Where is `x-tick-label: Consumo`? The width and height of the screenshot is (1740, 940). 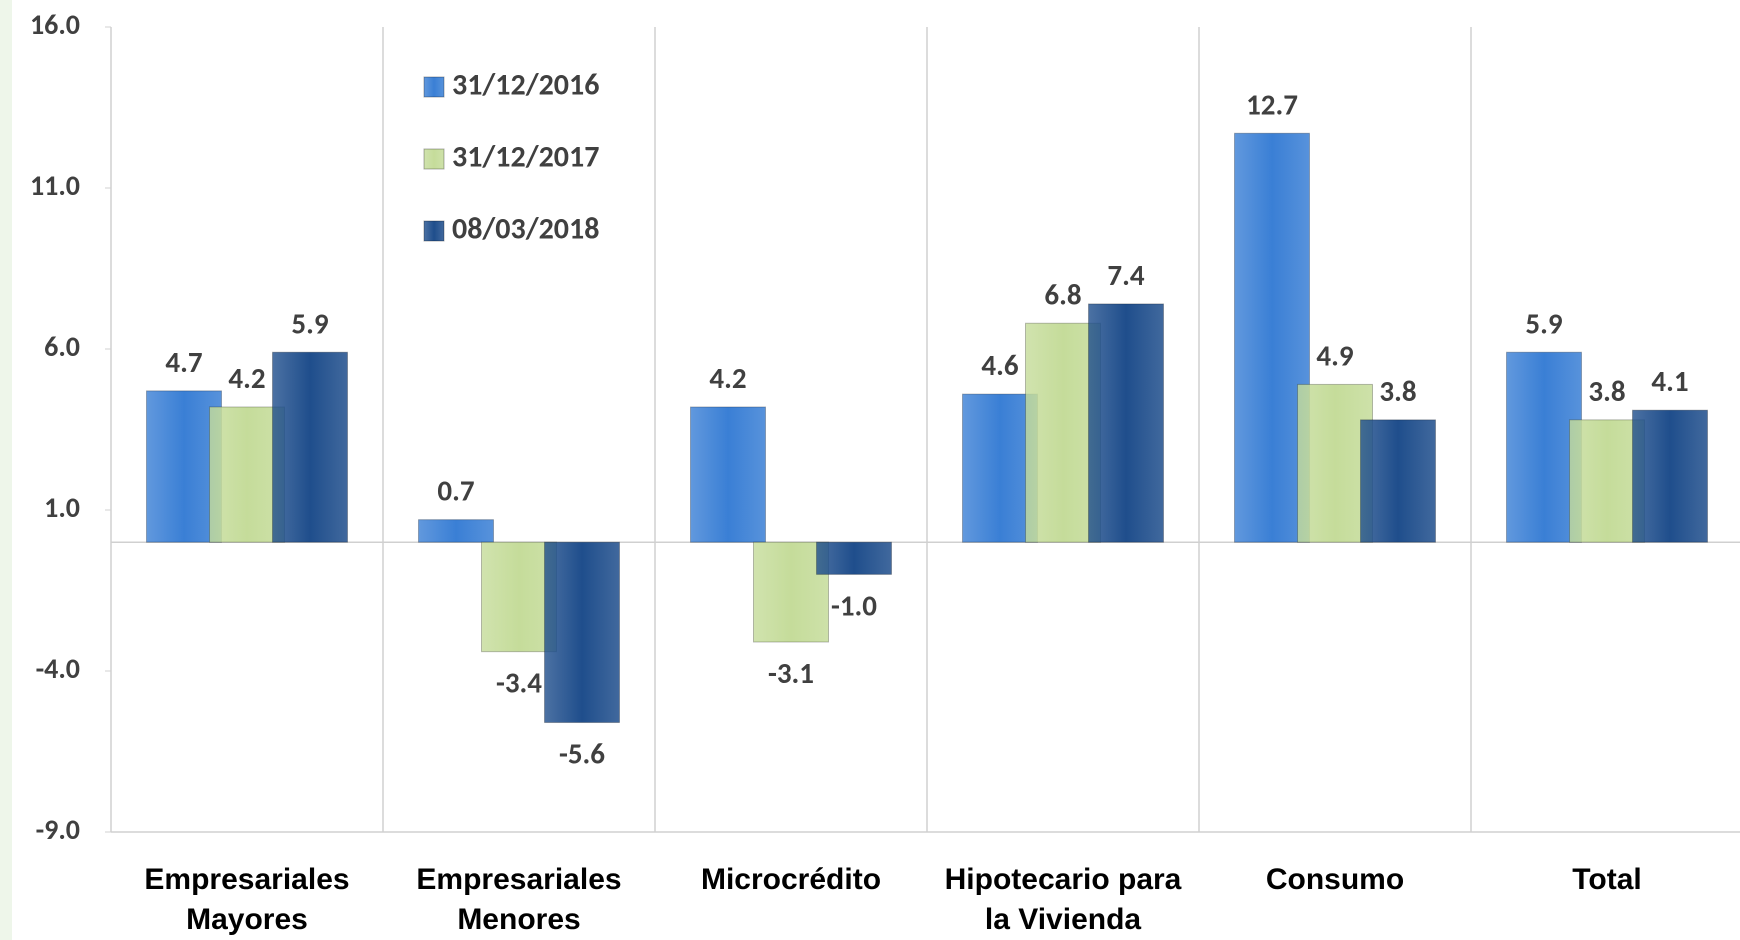 x-tick-label: Consumo is located at coordinates (1335, 879).